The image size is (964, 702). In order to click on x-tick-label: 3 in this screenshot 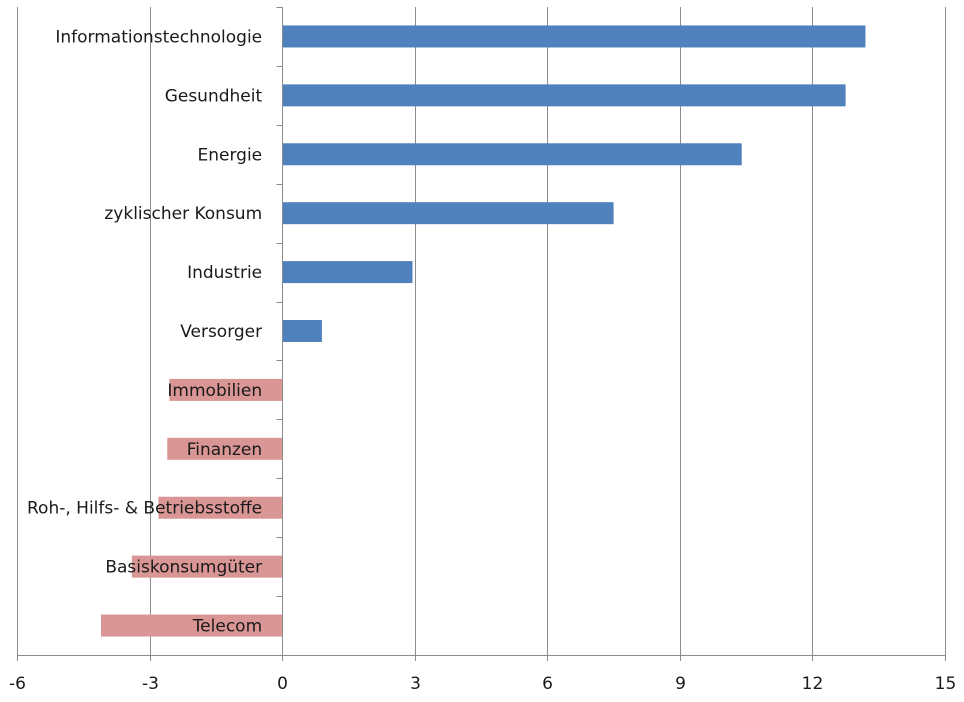, I will do `click(415, 684)`.